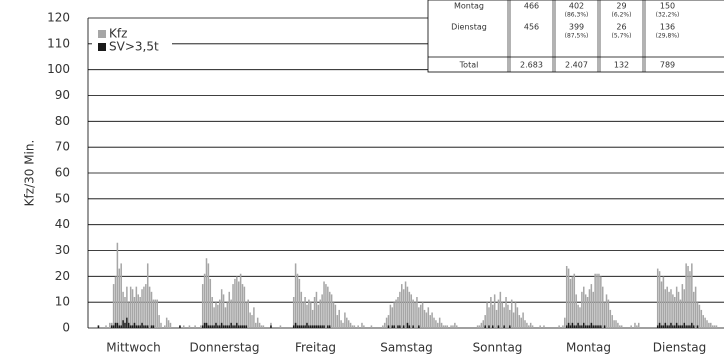  Describe the element at coordinates (621, 27) in the screenshot. I see `table-cell: 26` at that location.